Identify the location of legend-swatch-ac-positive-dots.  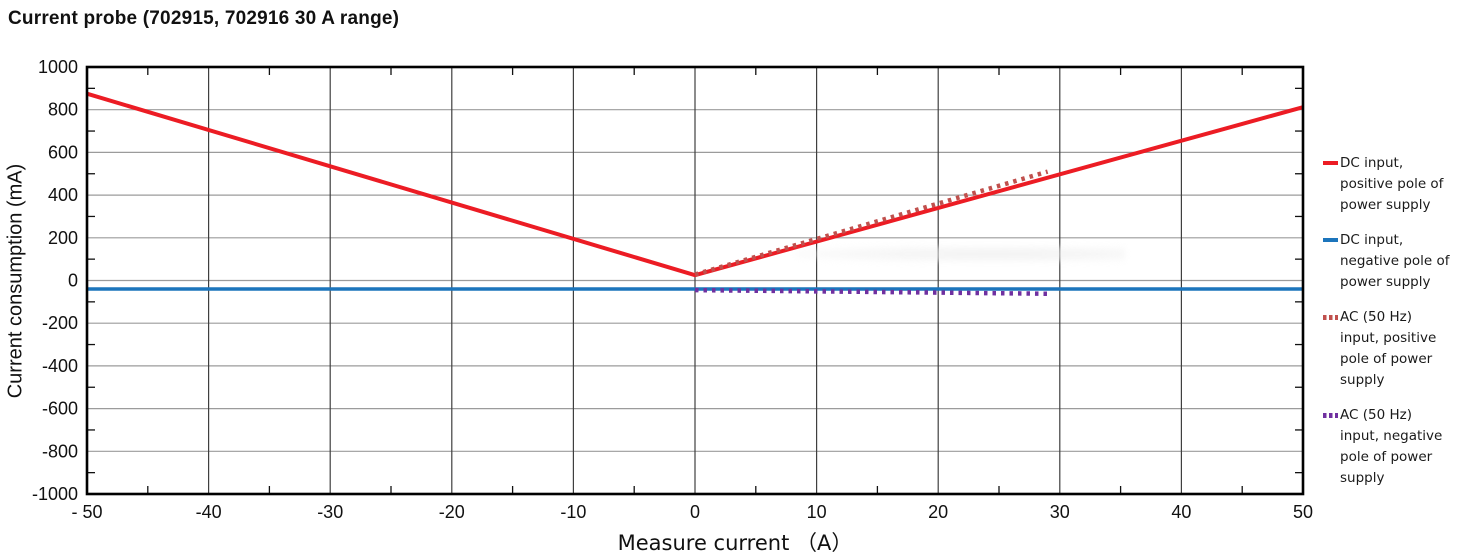
(1330, 317).